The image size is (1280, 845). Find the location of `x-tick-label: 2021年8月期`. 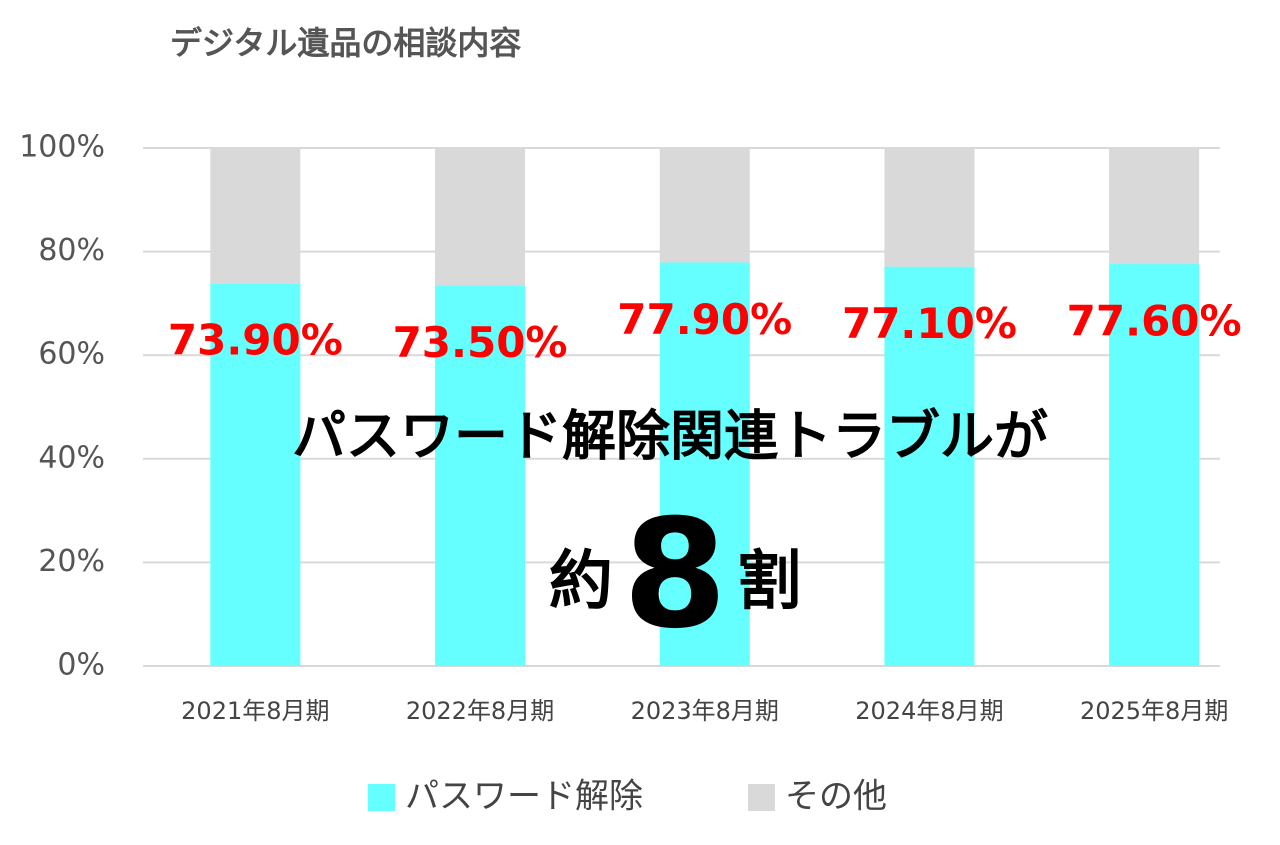

x-tick-label: 2021年8月期 is located at coordinates (255, 711).